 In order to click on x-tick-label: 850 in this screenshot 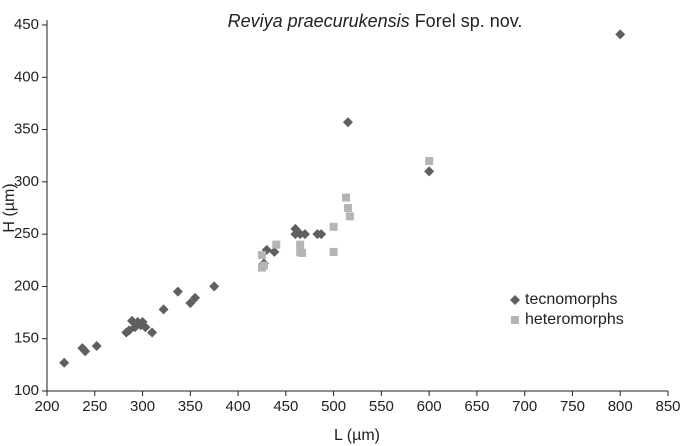, I will do `click(667, 406)`.